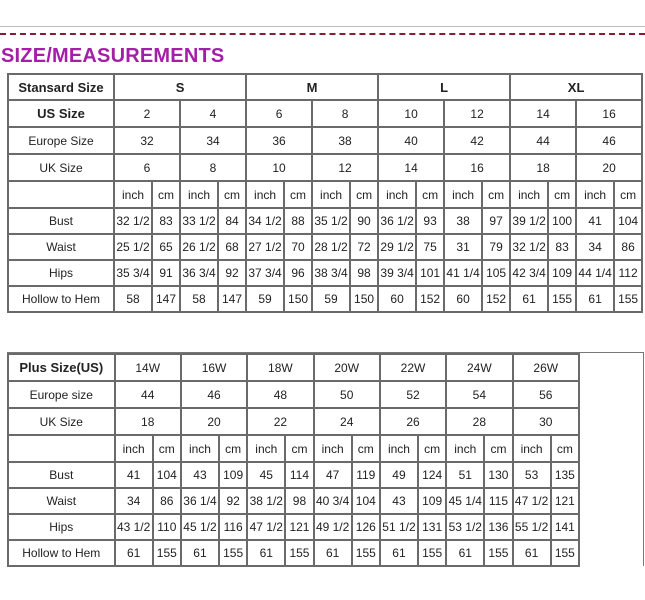  Describe the element at coordinates (562, 221) in the screenshot. I see `measurement-value: 100` at that location.